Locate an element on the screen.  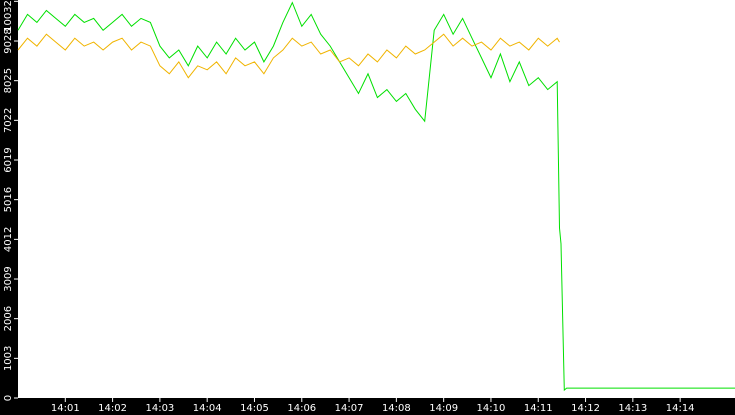
y-tick-label: 9028 is located at coordinates (8, 40).